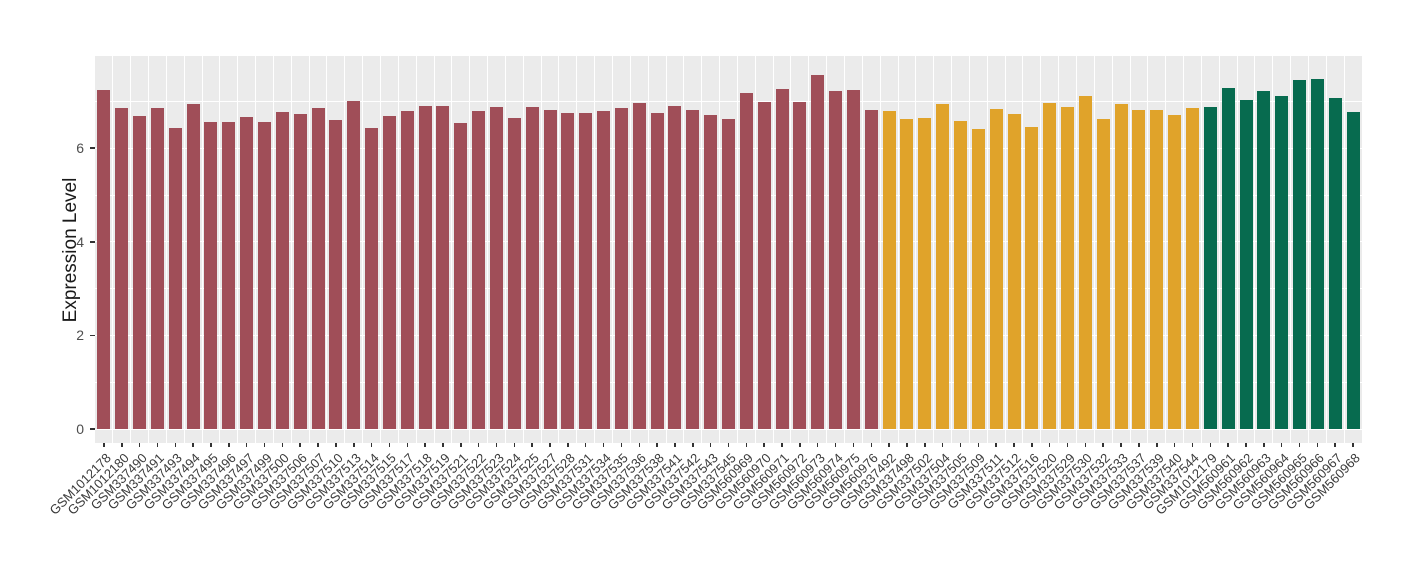 The height and width of the screenshot is (580, 1420). What do you see at coordinates (996, 268) in the screenshot?
I see `bar-GSM337511` at bounding box center [996, 268].